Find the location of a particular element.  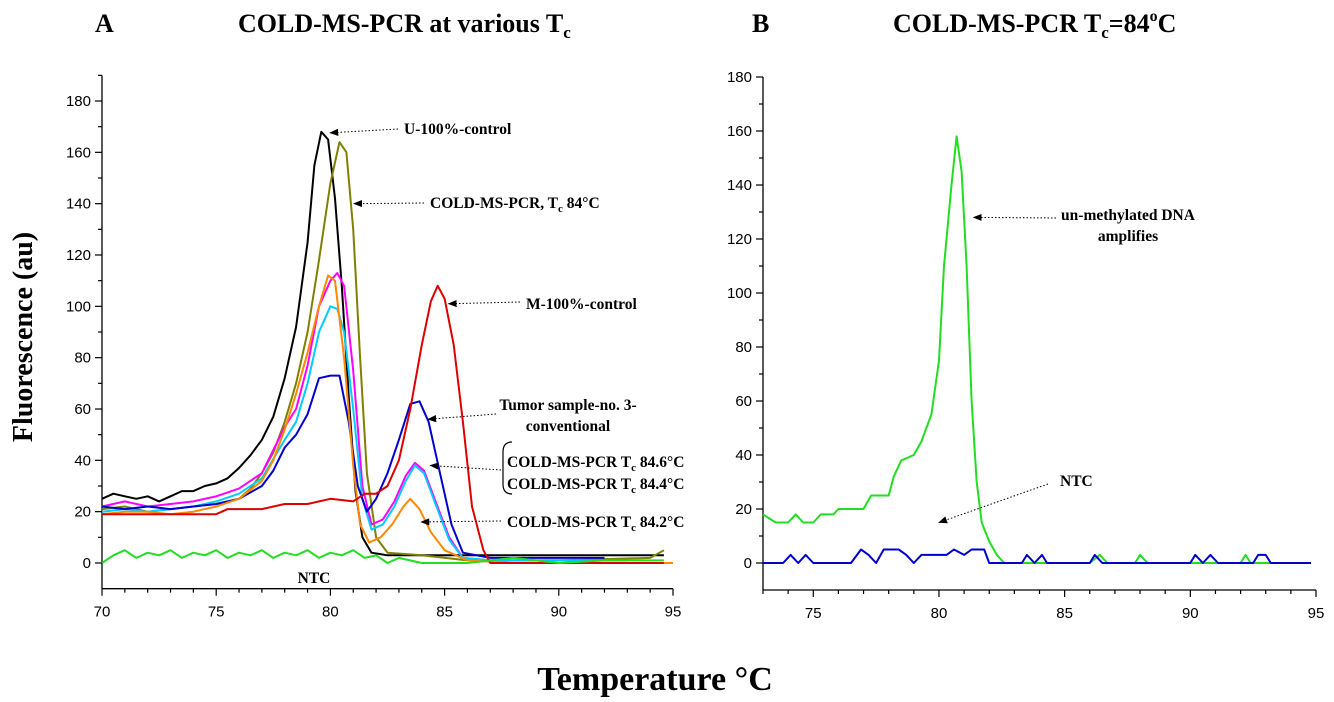

annotation-label: COLD-MS-PCR Tc 84.6°C is located at coordinates (595, 464).